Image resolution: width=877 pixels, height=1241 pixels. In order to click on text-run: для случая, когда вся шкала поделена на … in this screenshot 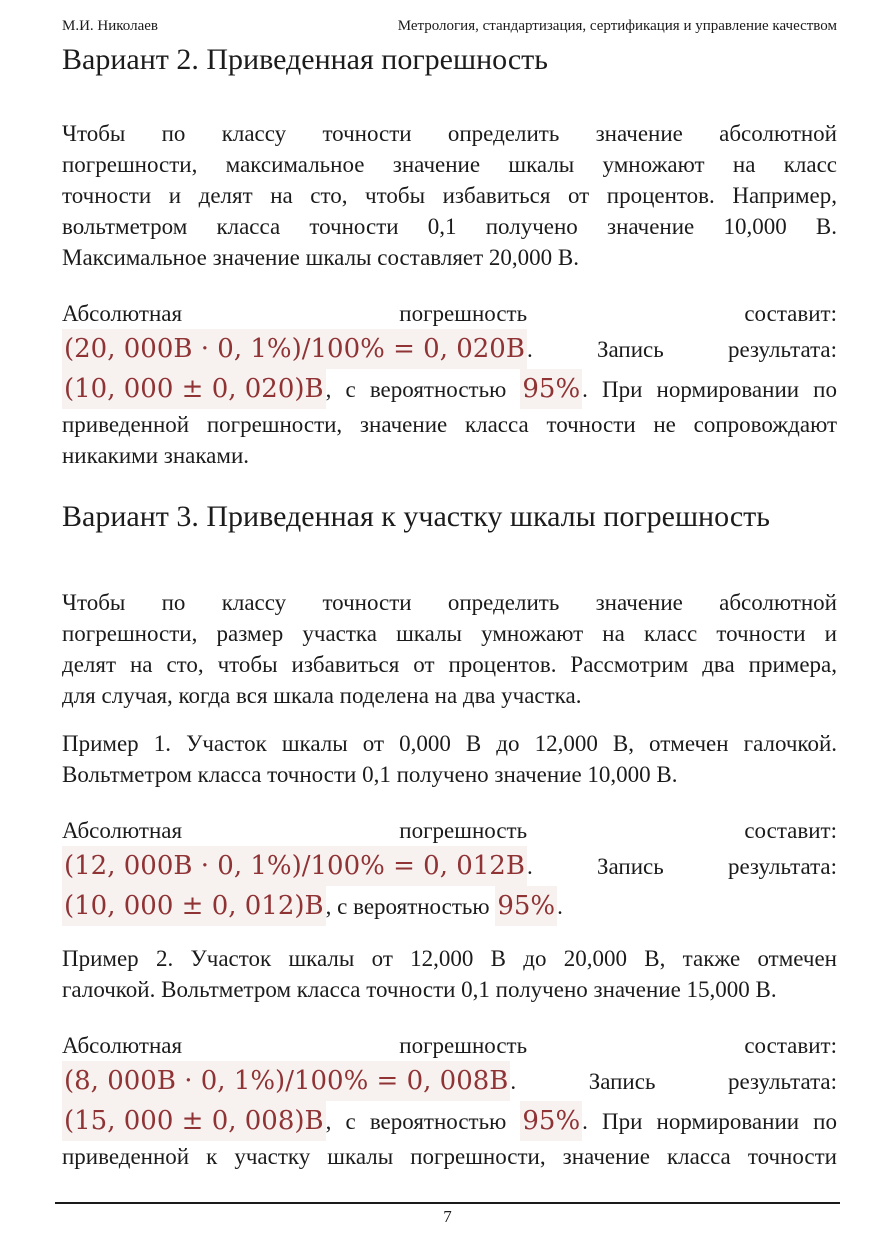, I will do `click(322, 695)`.